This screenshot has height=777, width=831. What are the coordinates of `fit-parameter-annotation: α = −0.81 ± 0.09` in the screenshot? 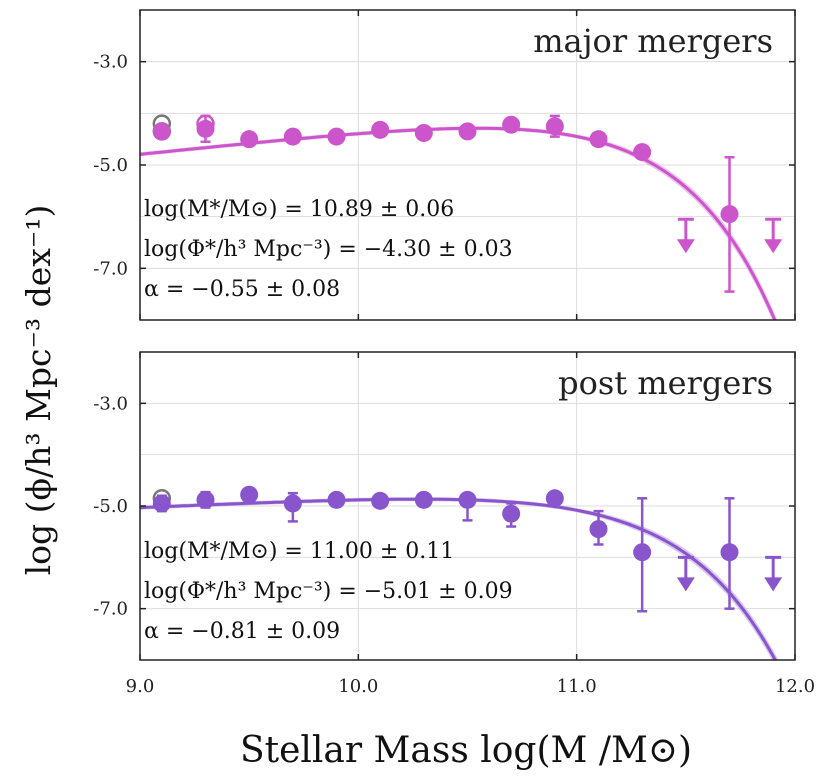 It's located at (242, 631).